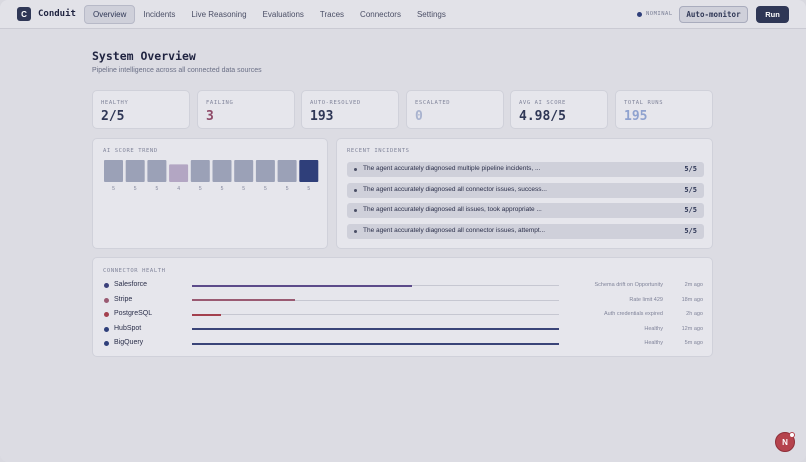 This screenshot has width=806, height=462. What do you see at coordinates (692, 328) in the screenshot?
I see `connector-last-sync: 12m ago` at bounding box center [692, 328].